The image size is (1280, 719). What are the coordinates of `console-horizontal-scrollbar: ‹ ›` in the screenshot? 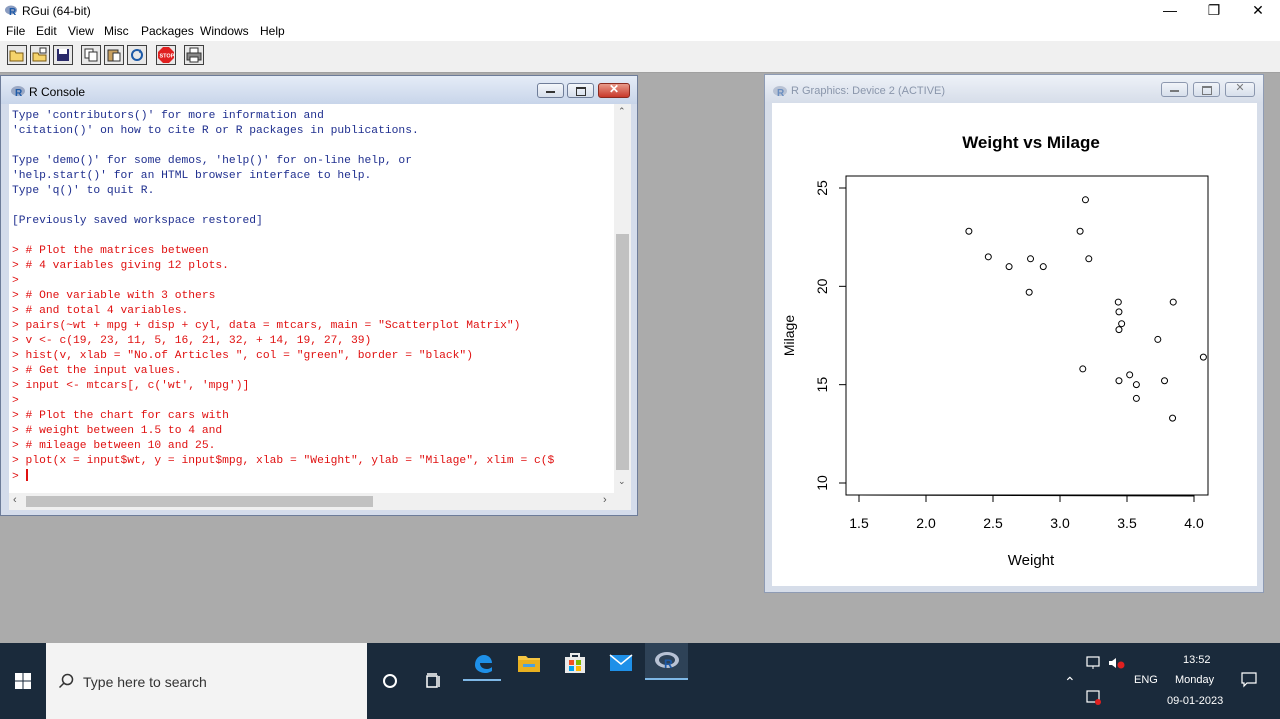 It's located at (320, 501).